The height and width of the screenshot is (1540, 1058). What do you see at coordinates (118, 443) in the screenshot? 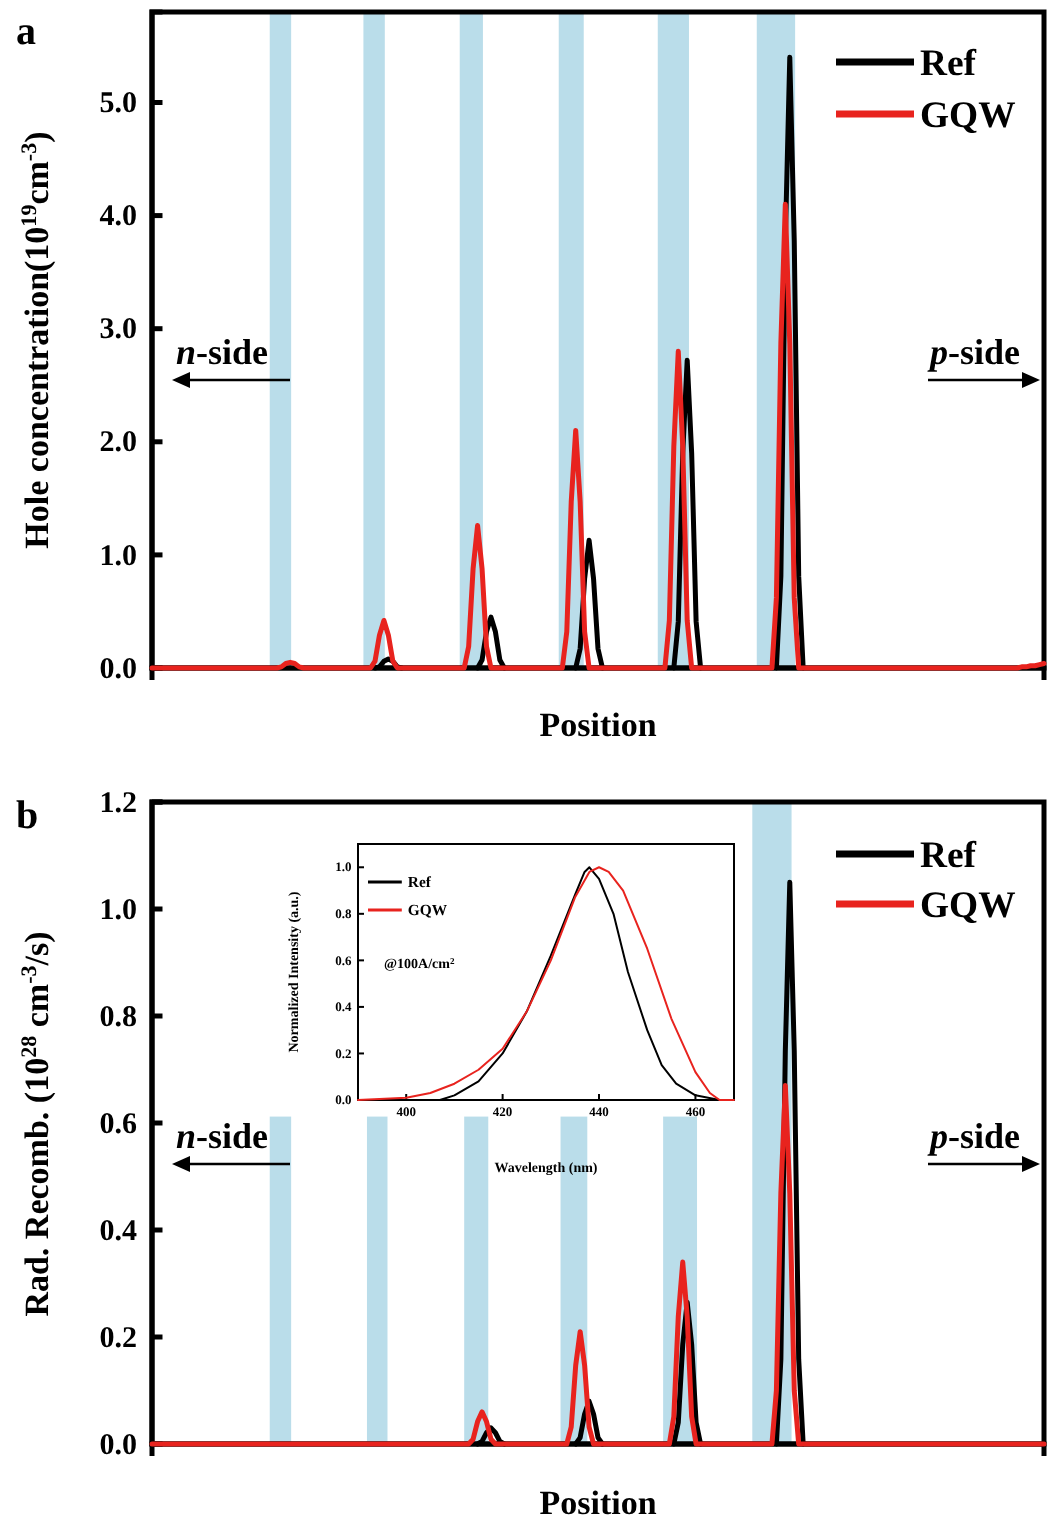
I see `y-tick-label: 2.0` at bounding box center [118, 443].